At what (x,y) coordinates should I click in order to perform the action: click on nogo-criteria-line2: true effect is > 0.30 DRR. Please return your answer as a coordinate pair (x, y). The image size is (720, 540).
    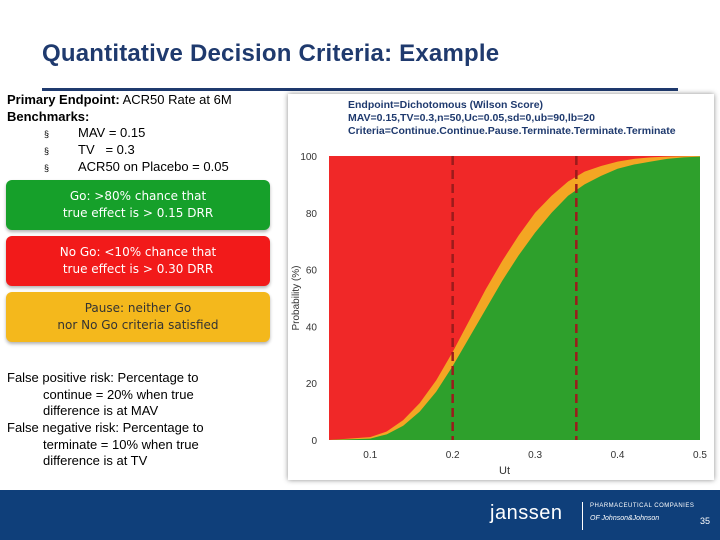
    Looking at the image, I should click on (138, 269).